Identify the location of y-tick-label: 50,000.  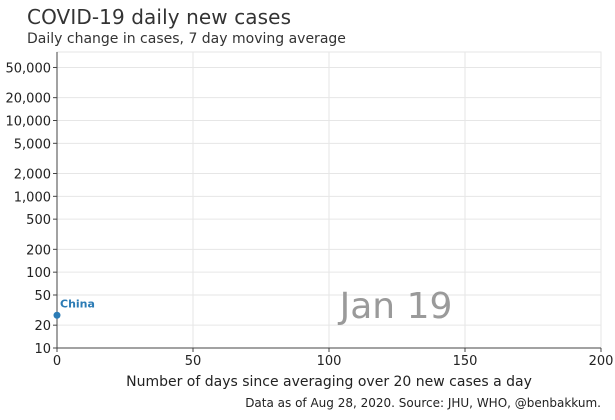
(29, 68).